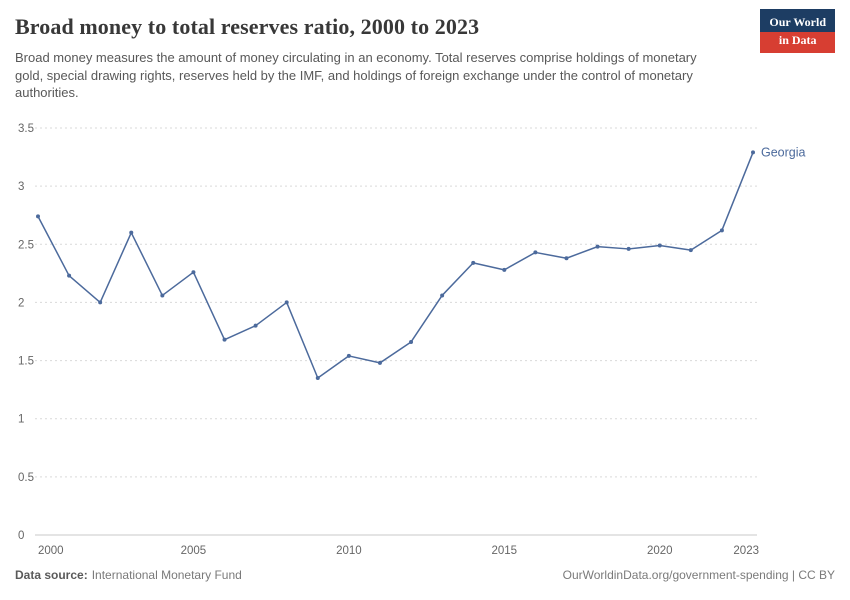 The height and width of the screenshot is (600, 850). Describe the element at coordinates (505, 551) in the screenshot. I see `x-tick-label: 2015` at that location.